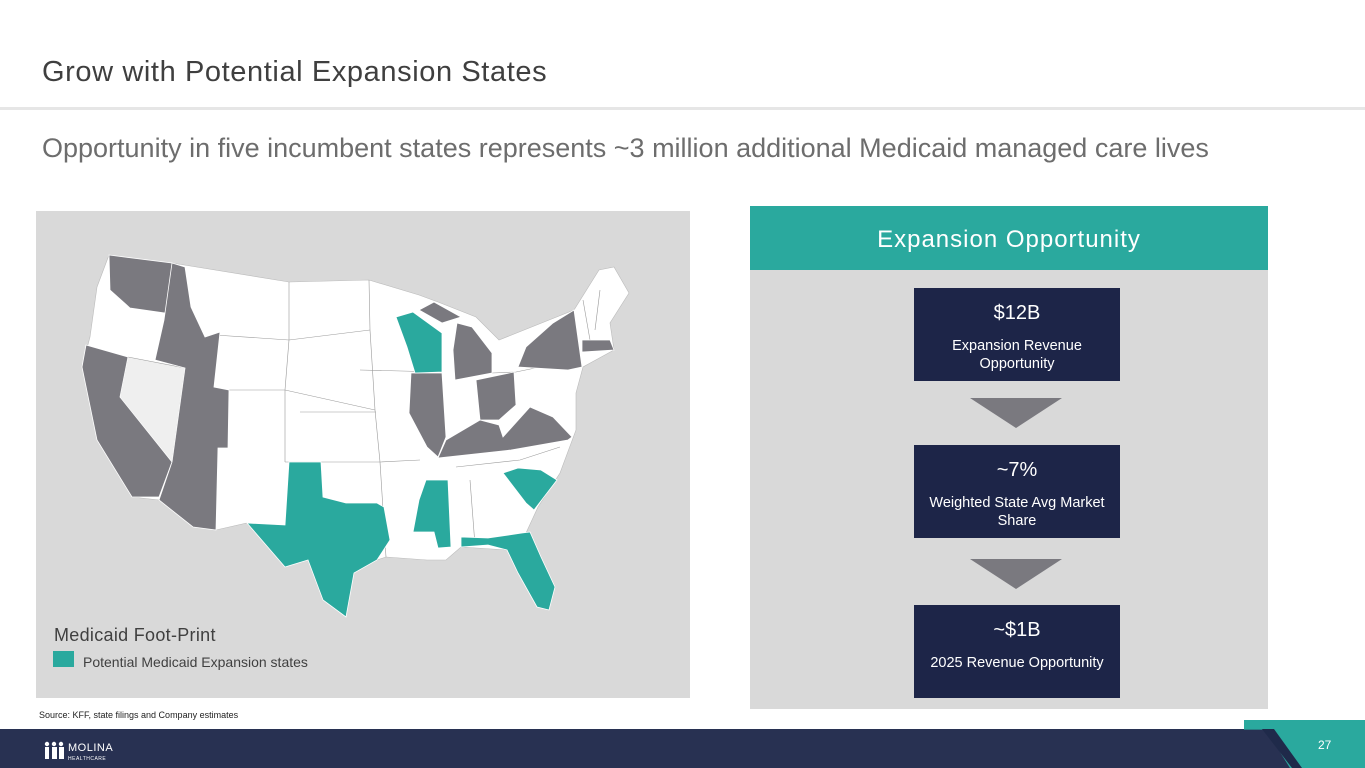 The image size is (1365, 768). What do you see at coordinates (419, 342) in the screenshot?
I see `state-wisconsin` at bounding box center [419, 342].